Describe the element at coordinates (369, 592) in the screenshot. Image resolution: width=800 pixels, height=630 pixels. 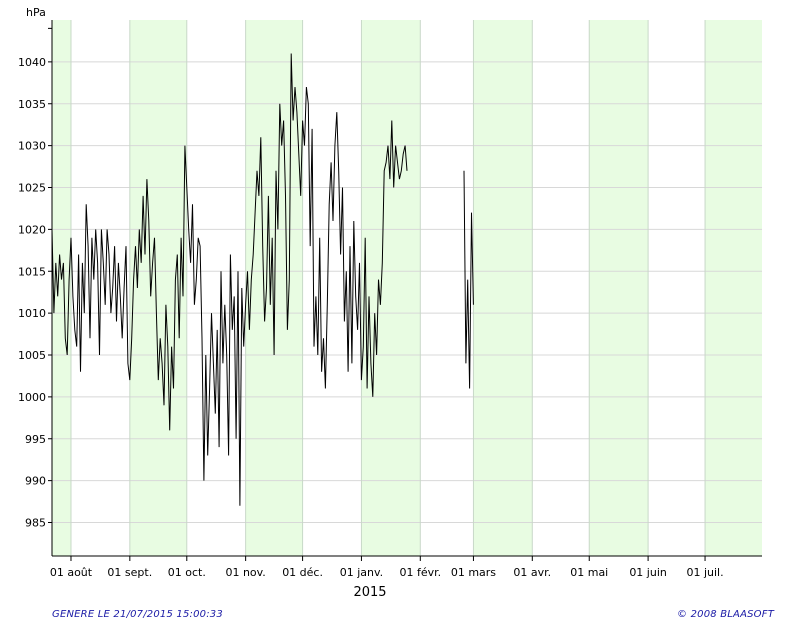
I see `x-axis-year-label: 2015` at that location.